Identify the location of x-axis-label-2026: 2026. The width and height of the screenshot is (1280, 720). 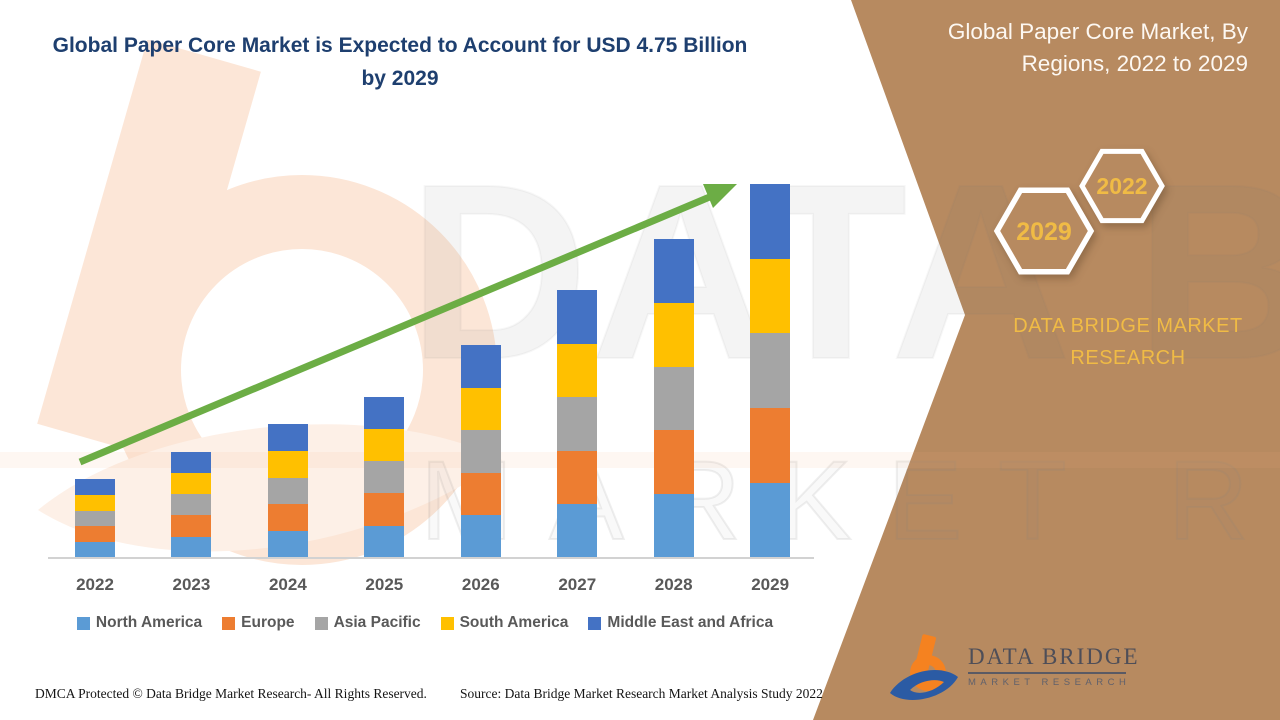
(480, 584).